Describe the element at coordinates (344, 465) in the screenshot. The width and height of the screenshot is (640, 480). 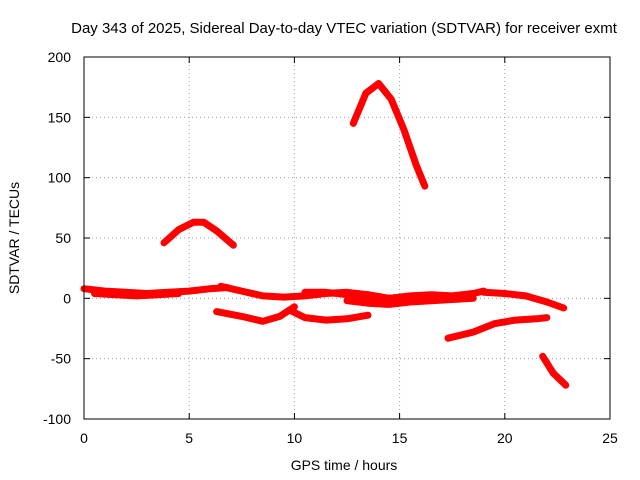
I see `x-axis-label: GPS time / hours` at that location.